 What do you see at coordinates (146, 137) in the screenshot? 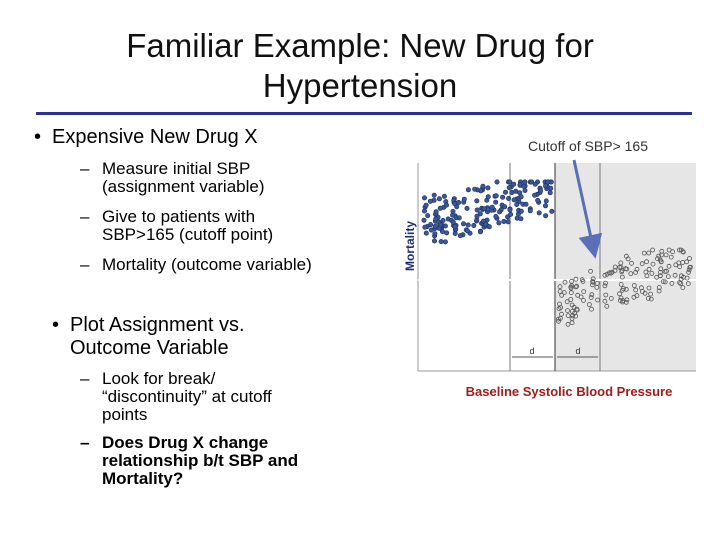
I see `bullet-expensive-drug: • Expensive New Drug X` at bounding box center [146, 137].